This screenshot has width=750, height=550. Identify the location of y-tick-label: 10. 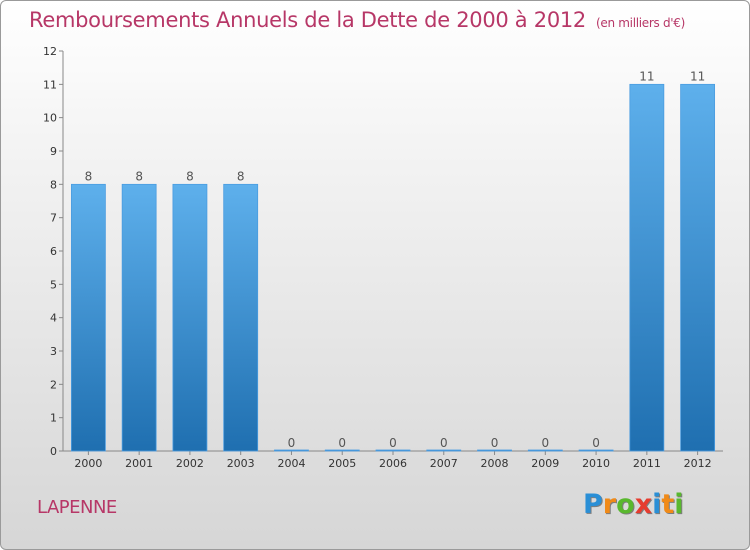
(50, 118).